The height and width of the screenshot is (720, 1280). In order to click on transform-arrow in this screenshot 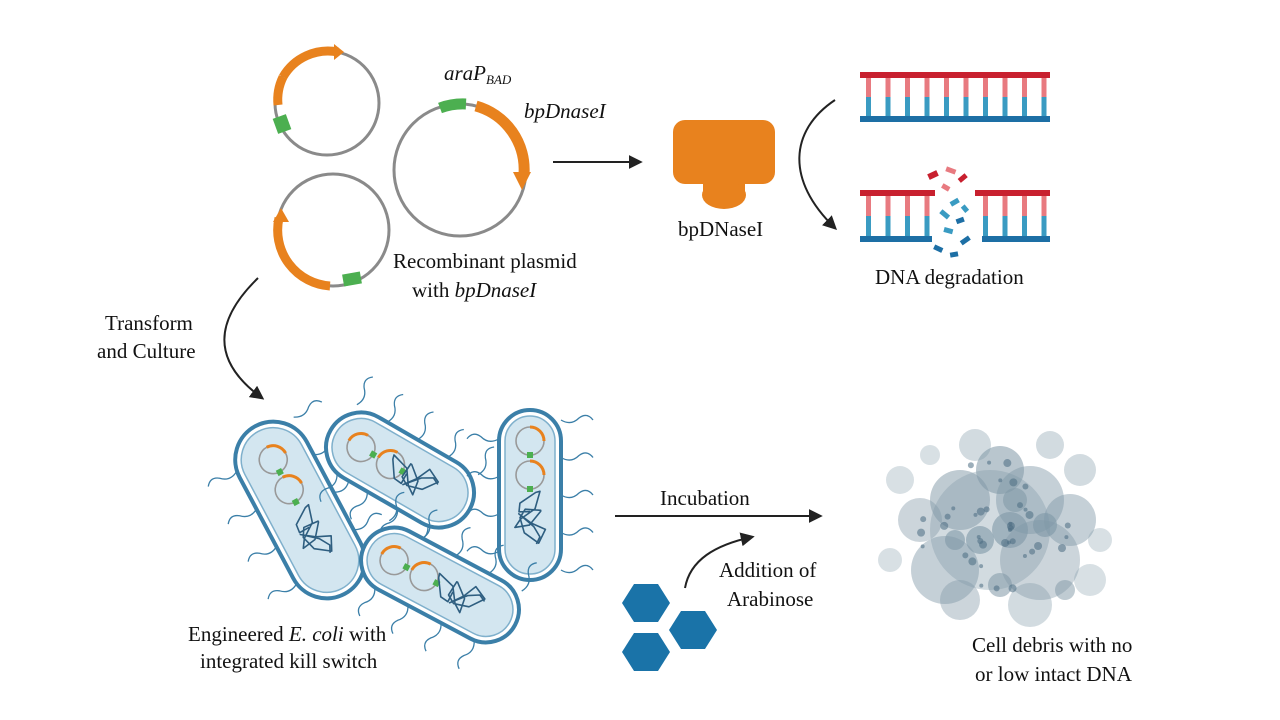, I will do `click(244, 338)`.